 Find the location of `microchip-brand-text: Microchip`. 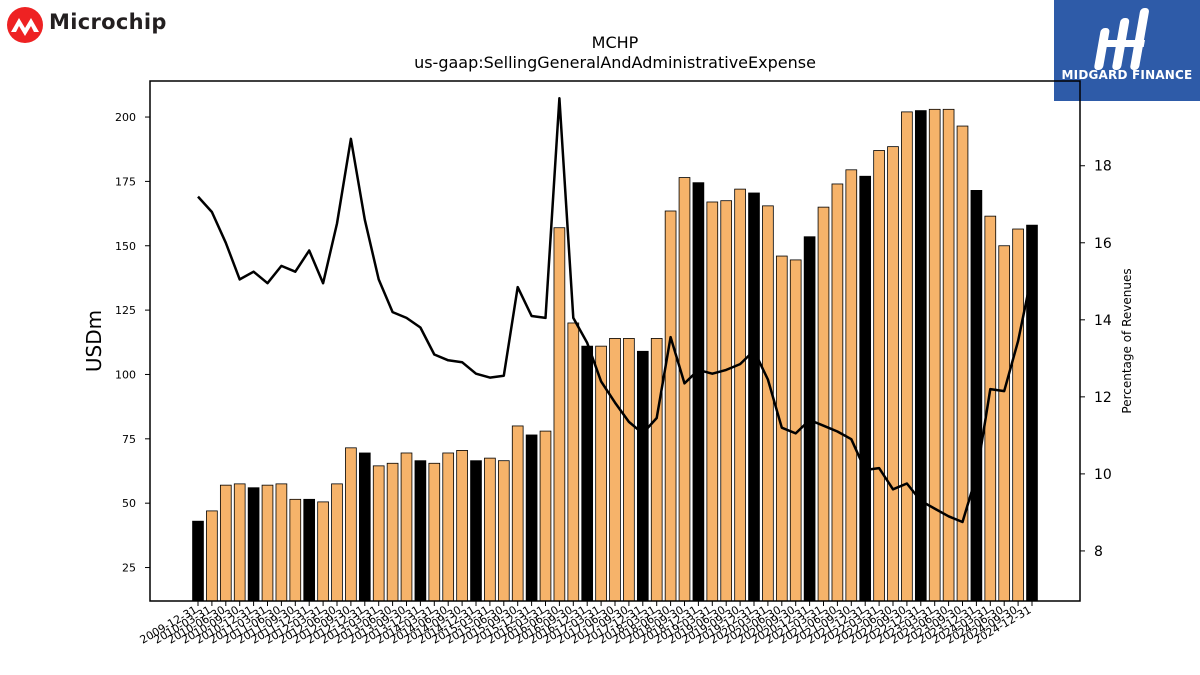

microchip-brand-text: Microchip is located at coordinates (108, 22).